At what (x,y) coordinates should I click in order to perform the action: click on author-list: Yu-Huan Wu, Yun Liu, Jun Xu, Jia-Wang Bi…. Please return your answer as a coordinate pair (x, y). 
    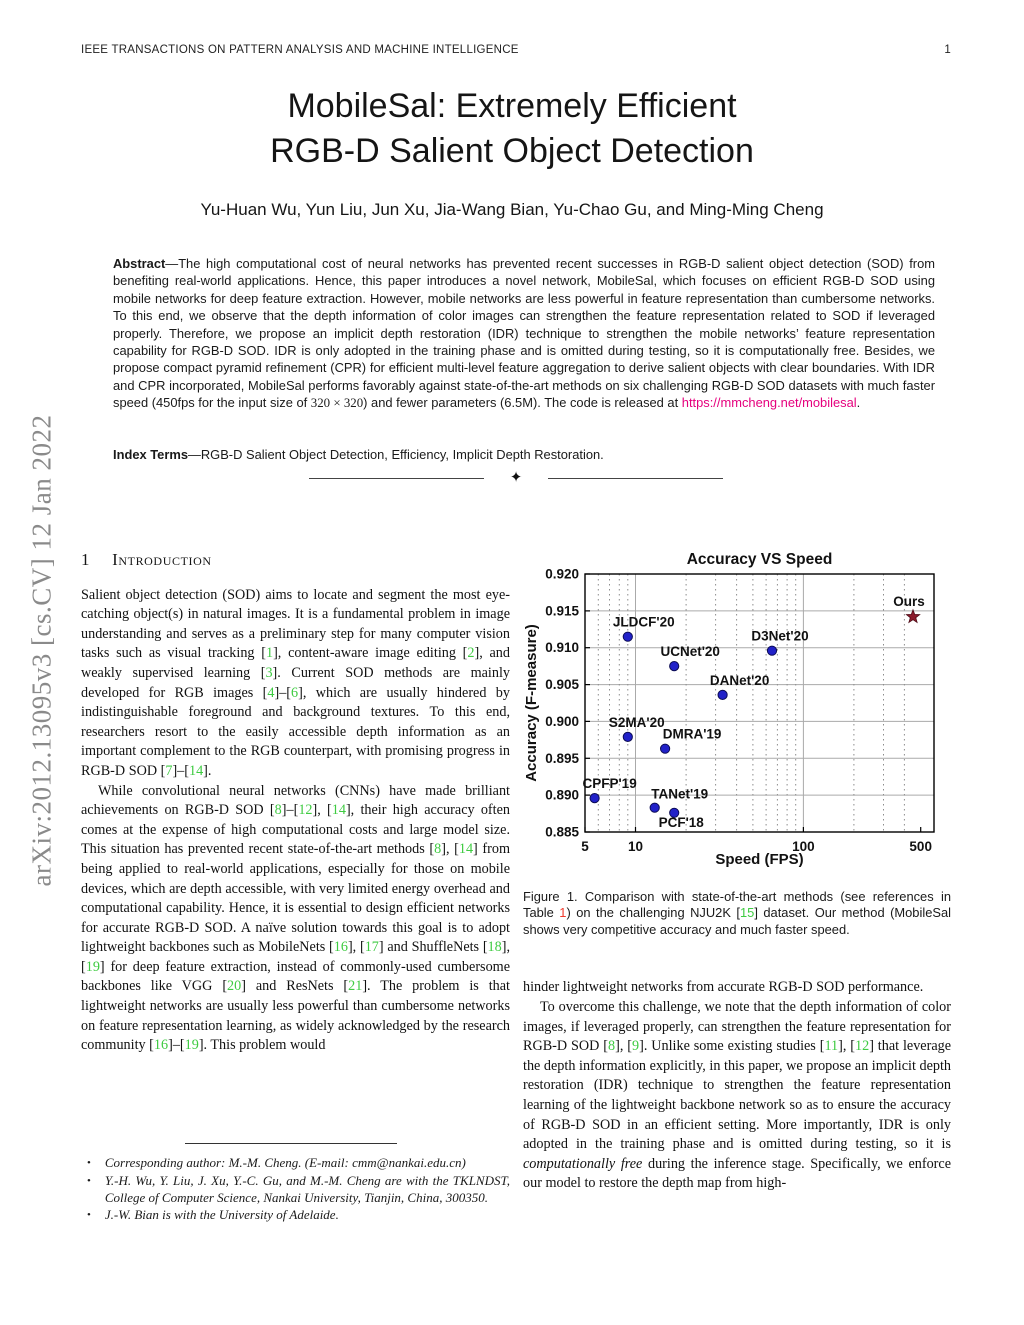
    Looking at the image, I should click on (512, 209).